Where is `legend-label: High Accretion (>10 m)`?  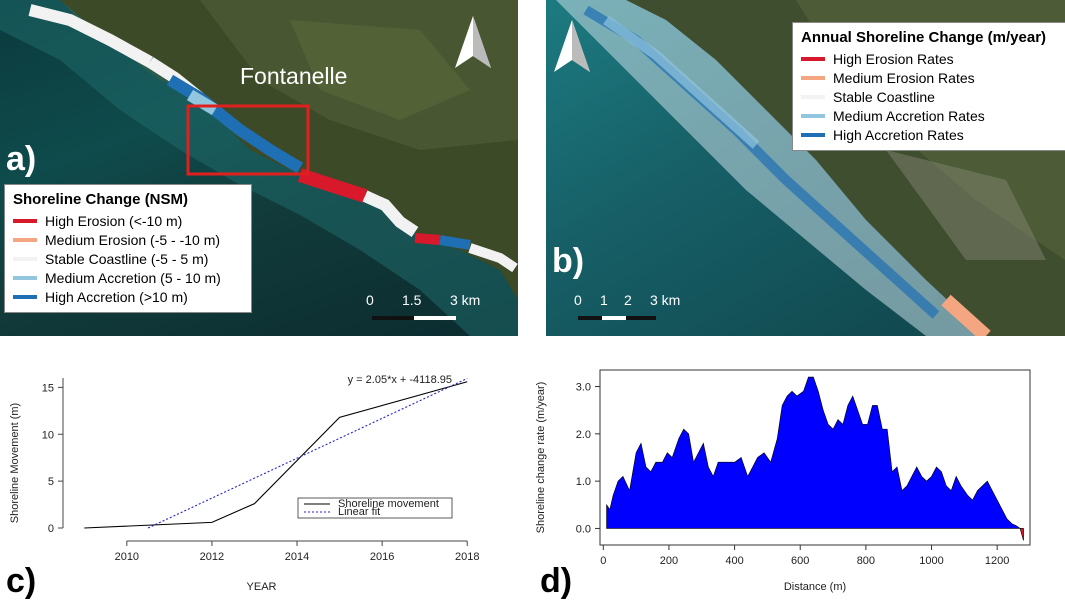 legend-label: High Accretion (>10 m) is located at coordinates (116, 296).